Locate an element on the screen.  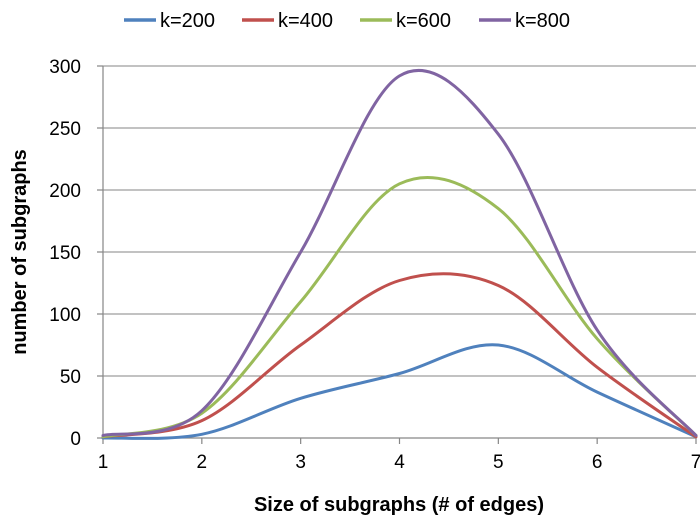
y-axis-ticks: 0 50 100 150 200 250 300 is located at coordinates (76, 253).